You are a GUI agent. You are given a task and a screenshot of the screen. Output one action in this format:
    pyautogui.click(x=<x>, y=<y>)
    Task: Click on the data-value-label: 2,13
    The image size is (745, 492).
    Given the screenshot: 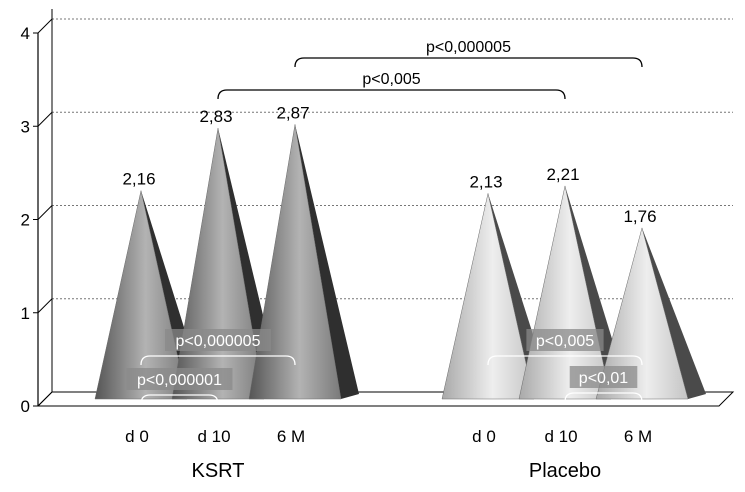 What is the action you would take?
    pyautogui.click(x=485, y=181)
    